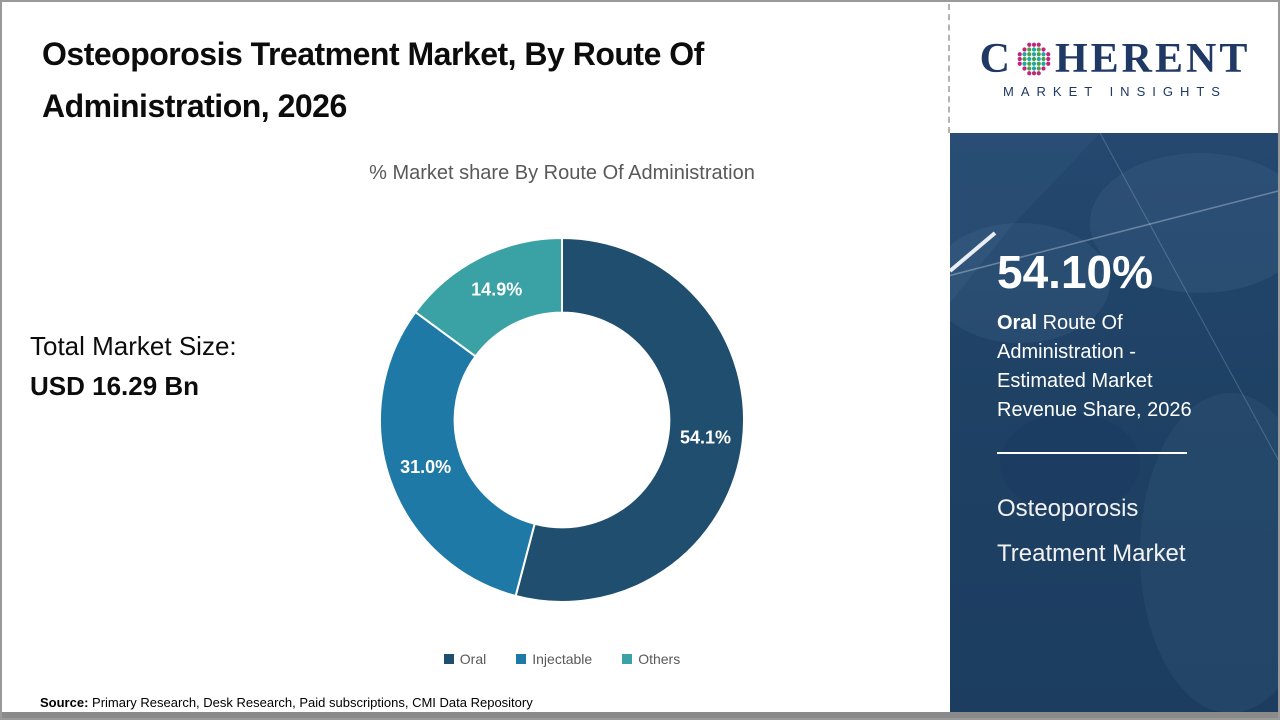  What do you see at coordinates (133, 346) in the screenshot?
I see `total-market-size-label: Total Market Size:` at bounding box center [133, 346].